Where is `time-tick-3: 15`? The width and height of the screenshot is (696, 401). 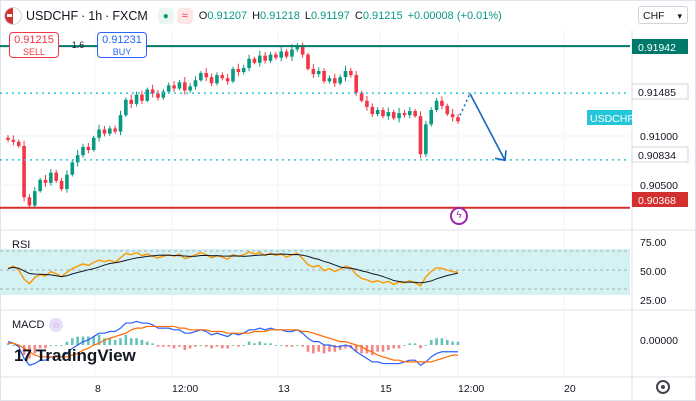
time-tick-3: 15 is located at coordinates (386, 389).